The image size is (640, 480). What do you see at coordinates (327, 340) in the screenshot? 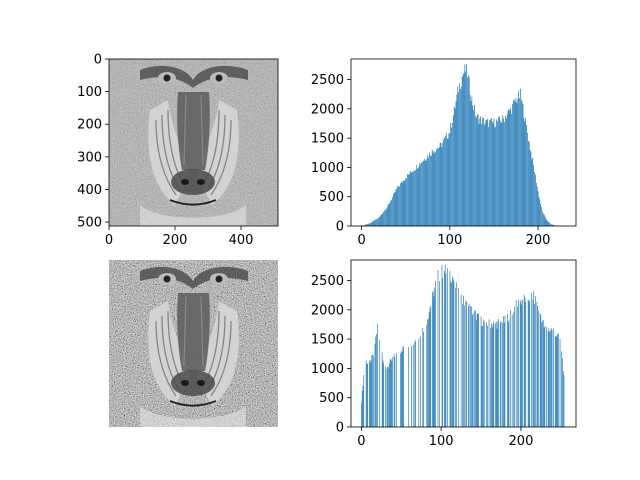
I see `equalized-histogram-ytick-label: 1500` at bounding box center [327, 340].